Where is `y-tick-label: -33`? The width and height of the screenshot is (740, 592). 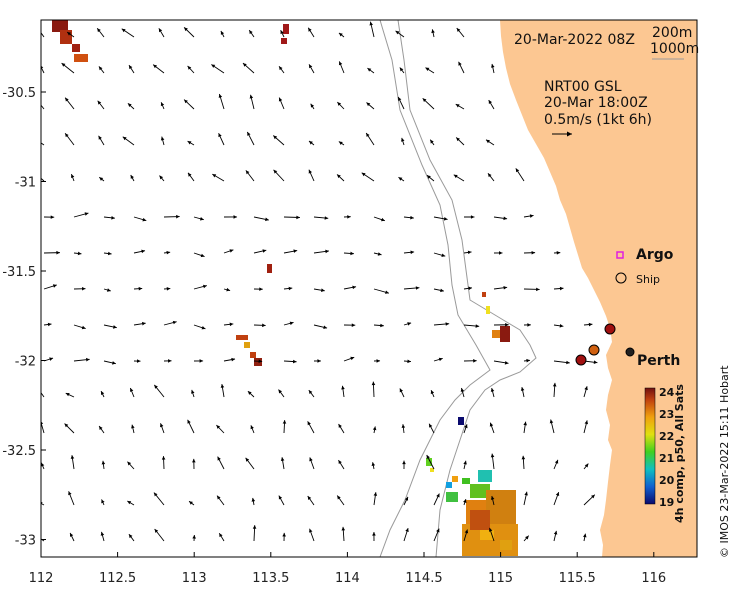
y-tick-label: -33 is located at coordinates (25, 541).